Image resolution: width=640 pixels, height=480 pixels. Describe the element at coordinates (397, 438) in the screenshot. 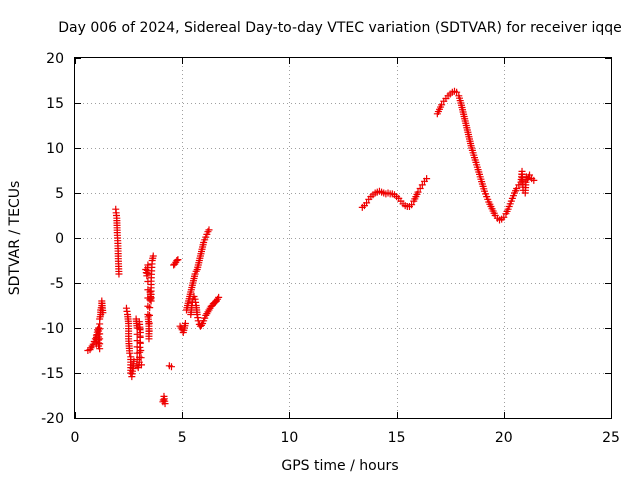

I see `x-tick-label: 15` at that location.